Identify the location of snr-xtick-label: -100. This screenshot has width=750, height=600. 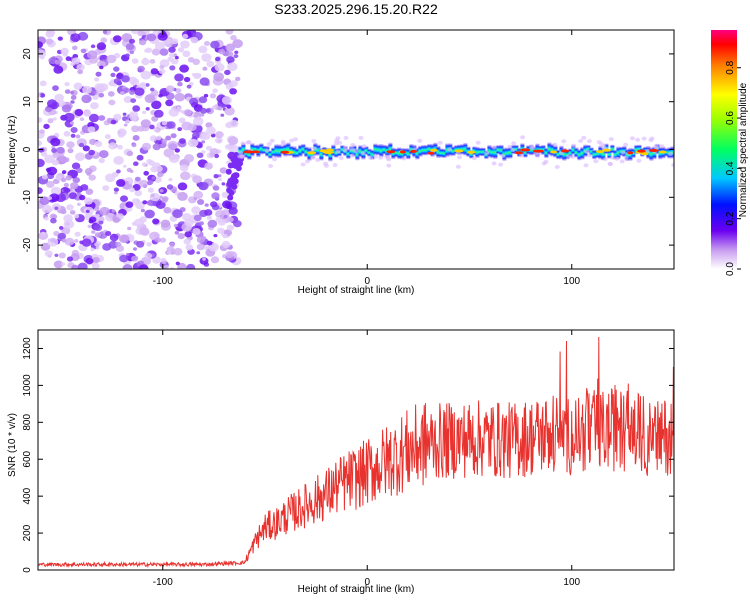
(163, 582).